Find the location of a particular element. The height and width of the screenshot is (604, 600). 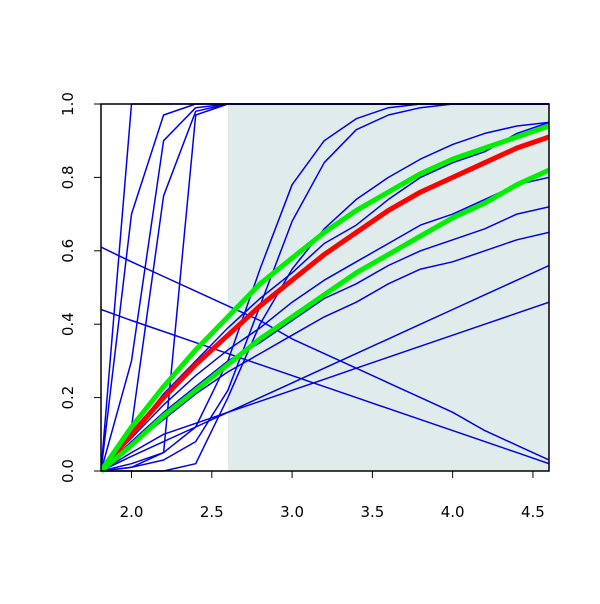

x-tick-label: 3.0 is located at coordinates (292, 512).